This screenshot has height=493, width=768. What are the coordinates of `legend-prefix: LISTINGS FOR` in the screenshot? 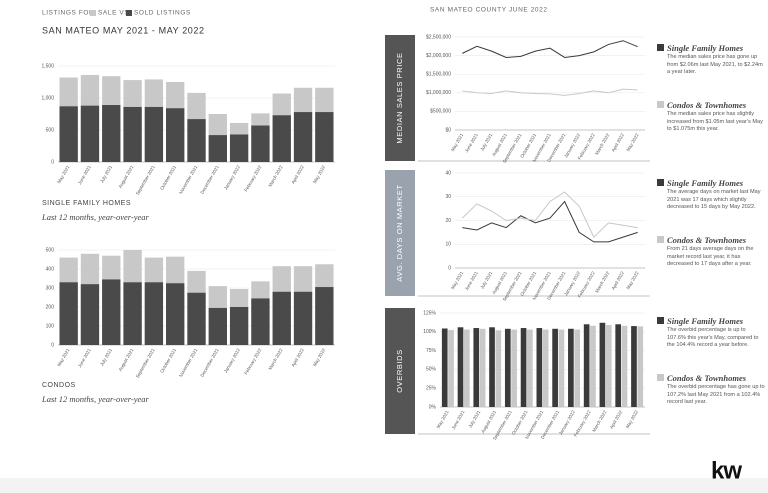 It's located at (68, 13).